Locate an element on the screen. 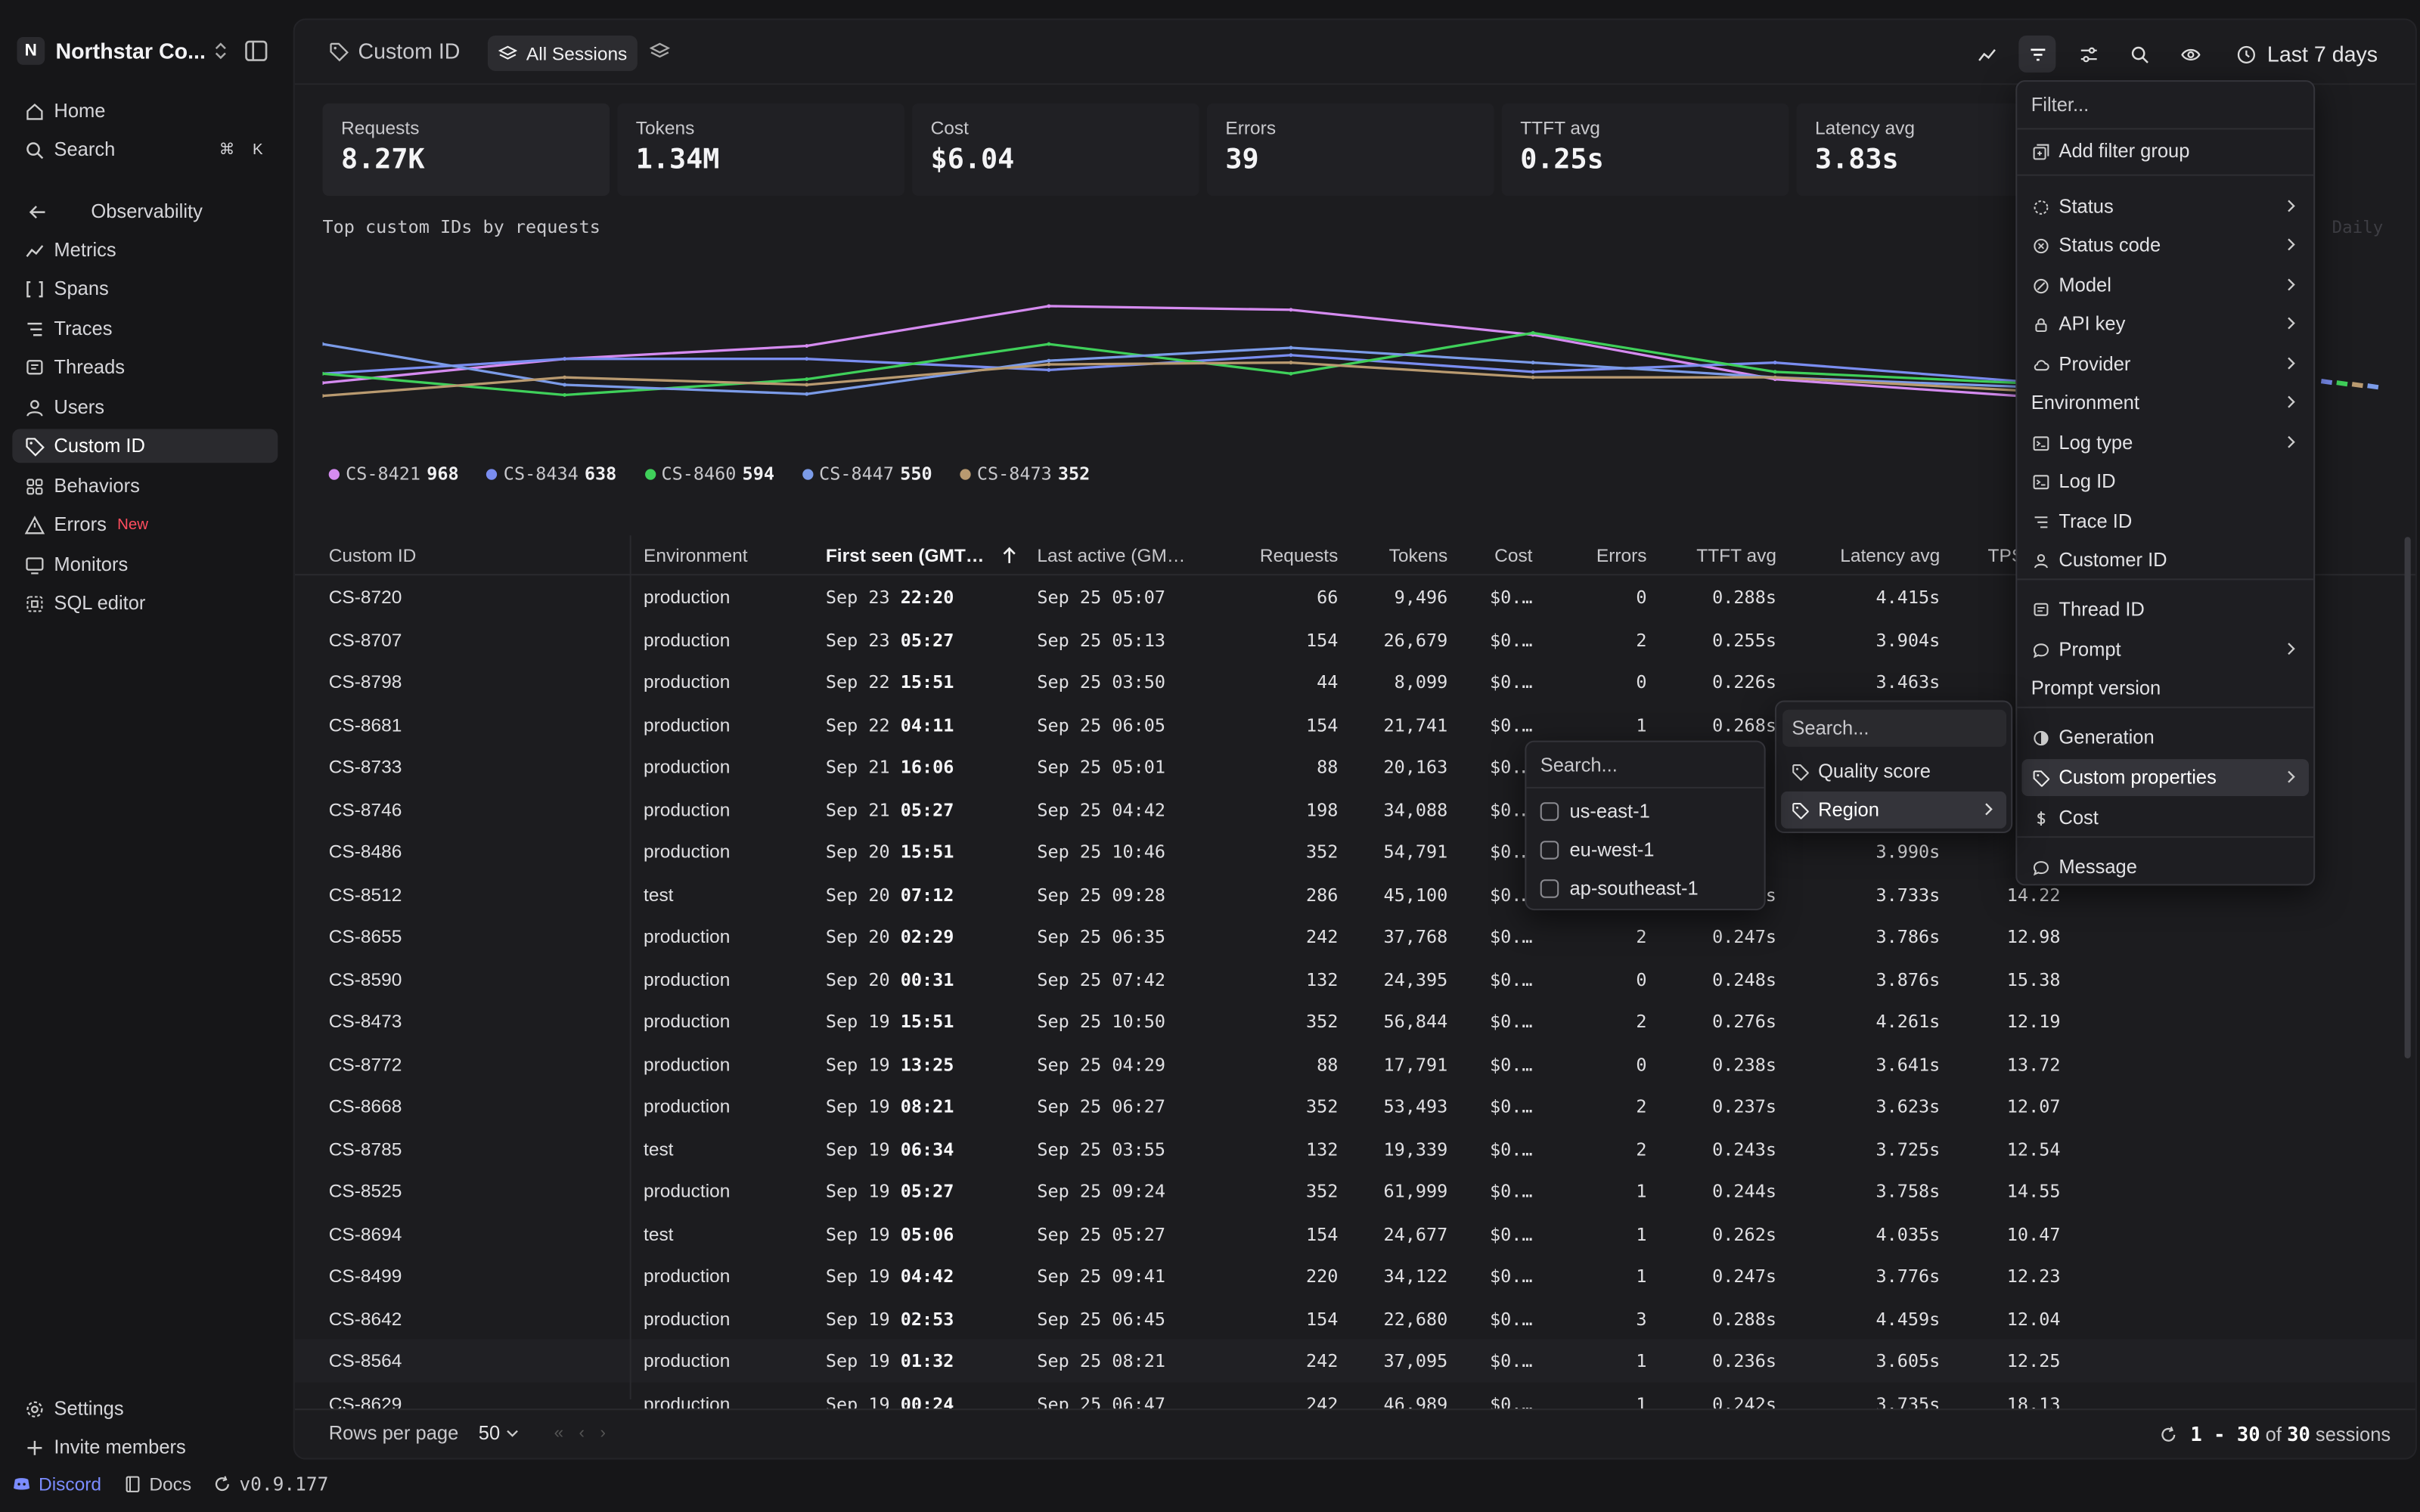 Image resolution: width=2420 pixels, height=1512 pixels. date-range-picker: Last 7 days is located at coordinates (2307, 54).